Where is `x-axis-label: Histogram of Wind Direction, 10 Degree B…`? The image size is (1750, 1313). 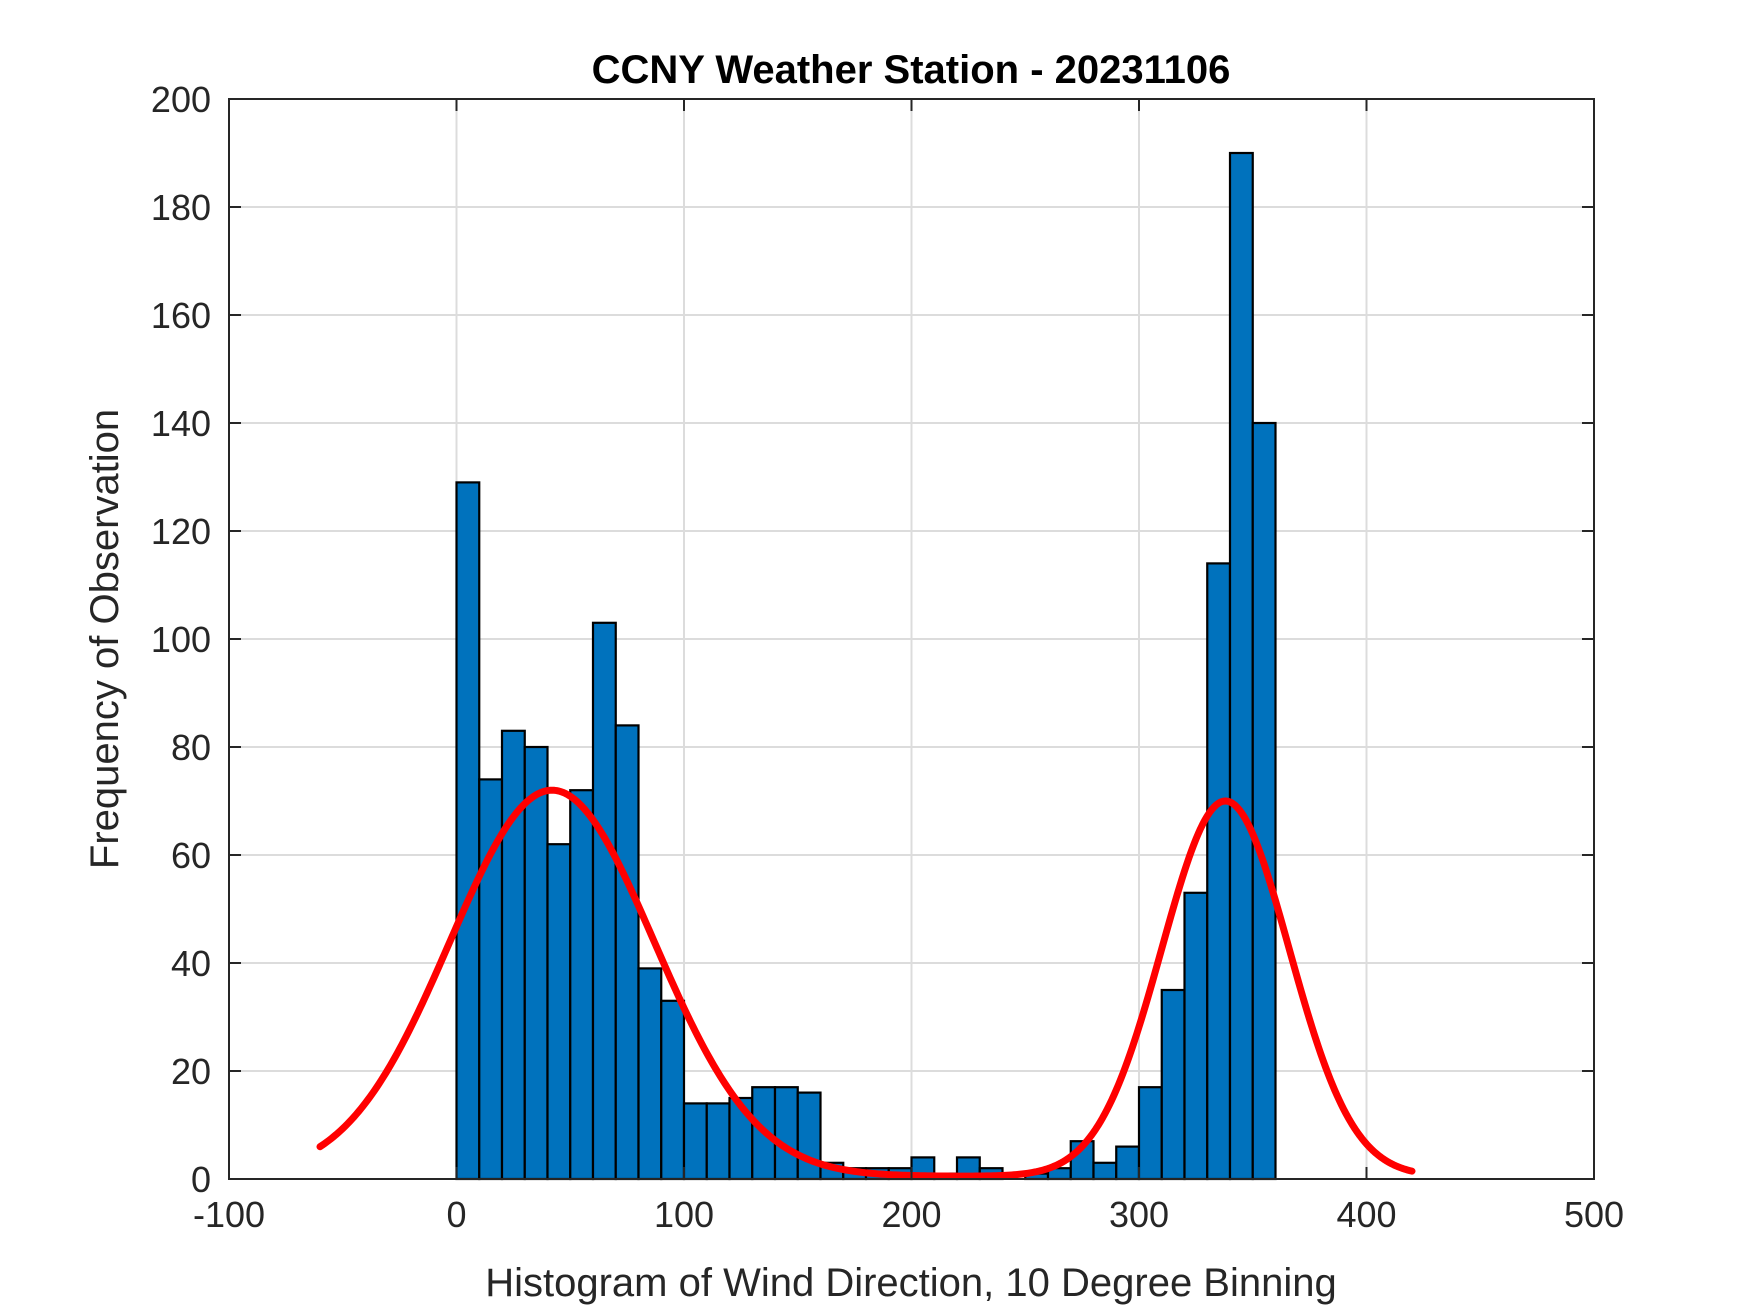
x-axis-label: Histogram of Wind Direction, 10 Degree B… is located at coordinates (911, 1283).